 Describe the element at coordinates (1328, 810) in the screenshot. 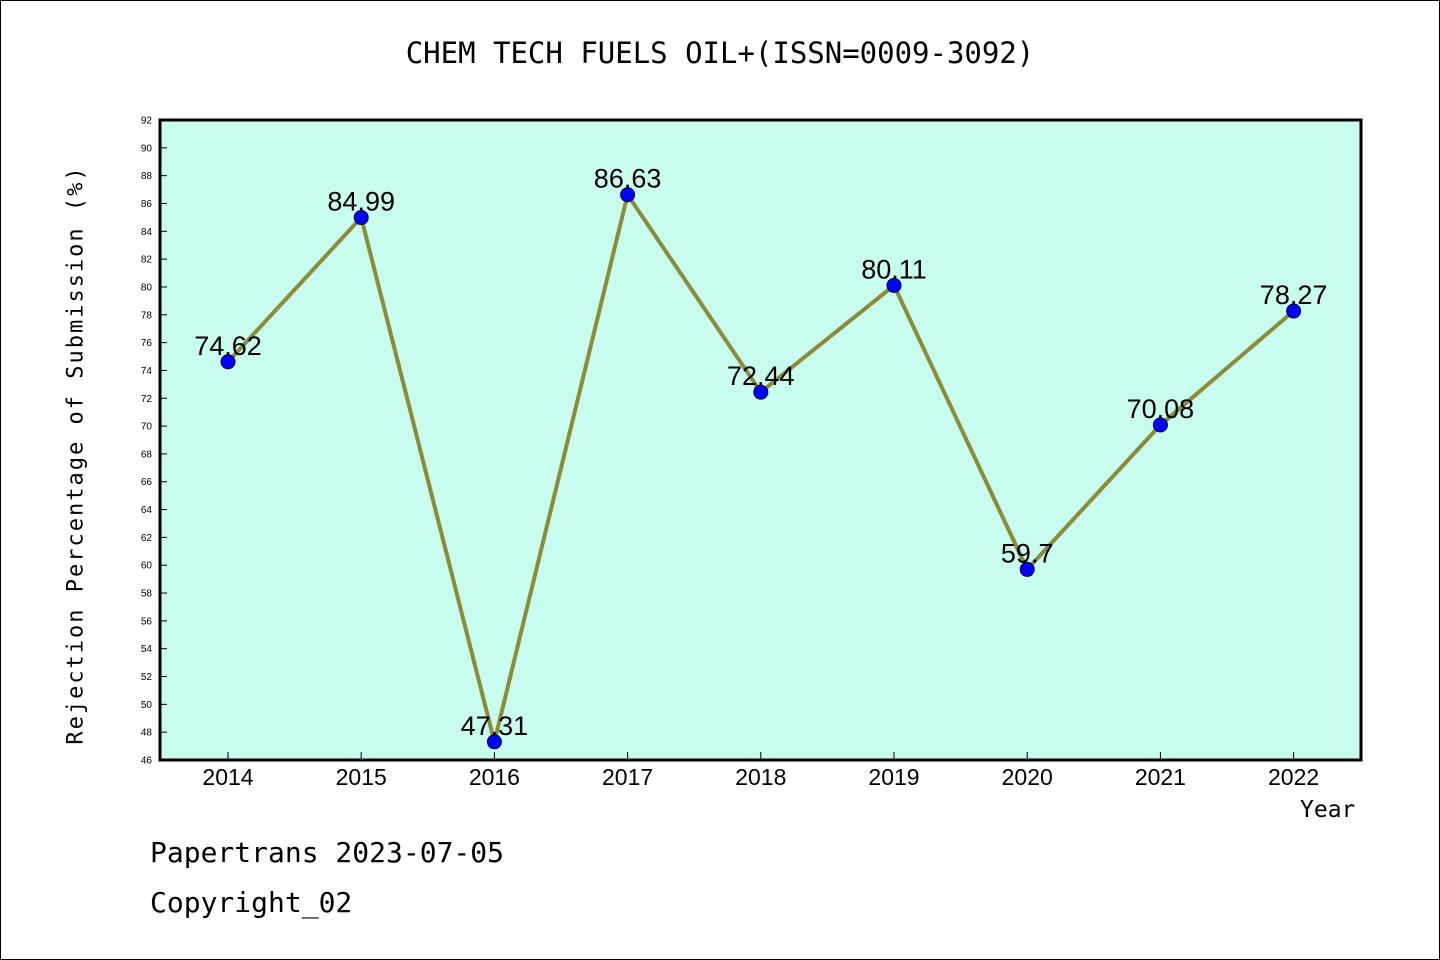

I see `x-axis-label: Year` at that location.